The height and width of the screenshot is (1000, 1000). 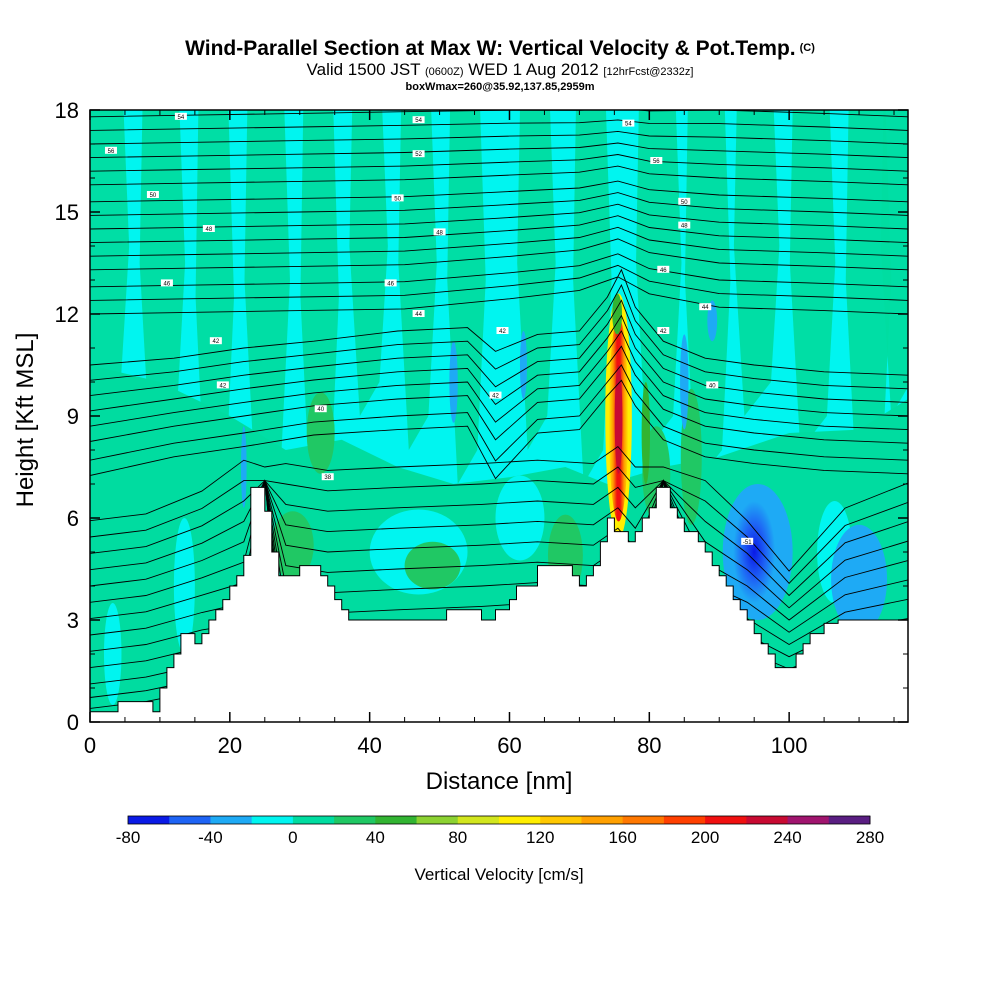 I want to click on x-tick-label: 60, so click(x=509, y=745).